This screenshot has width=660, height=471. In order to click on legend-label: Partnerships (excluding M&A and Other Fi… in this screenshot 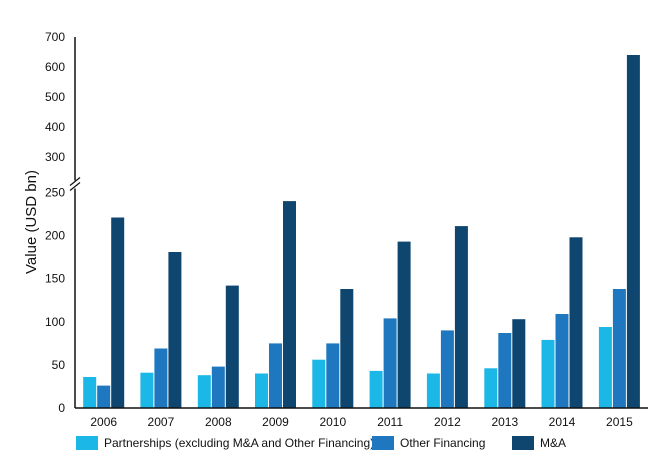, I will do `click(239, 443)`.